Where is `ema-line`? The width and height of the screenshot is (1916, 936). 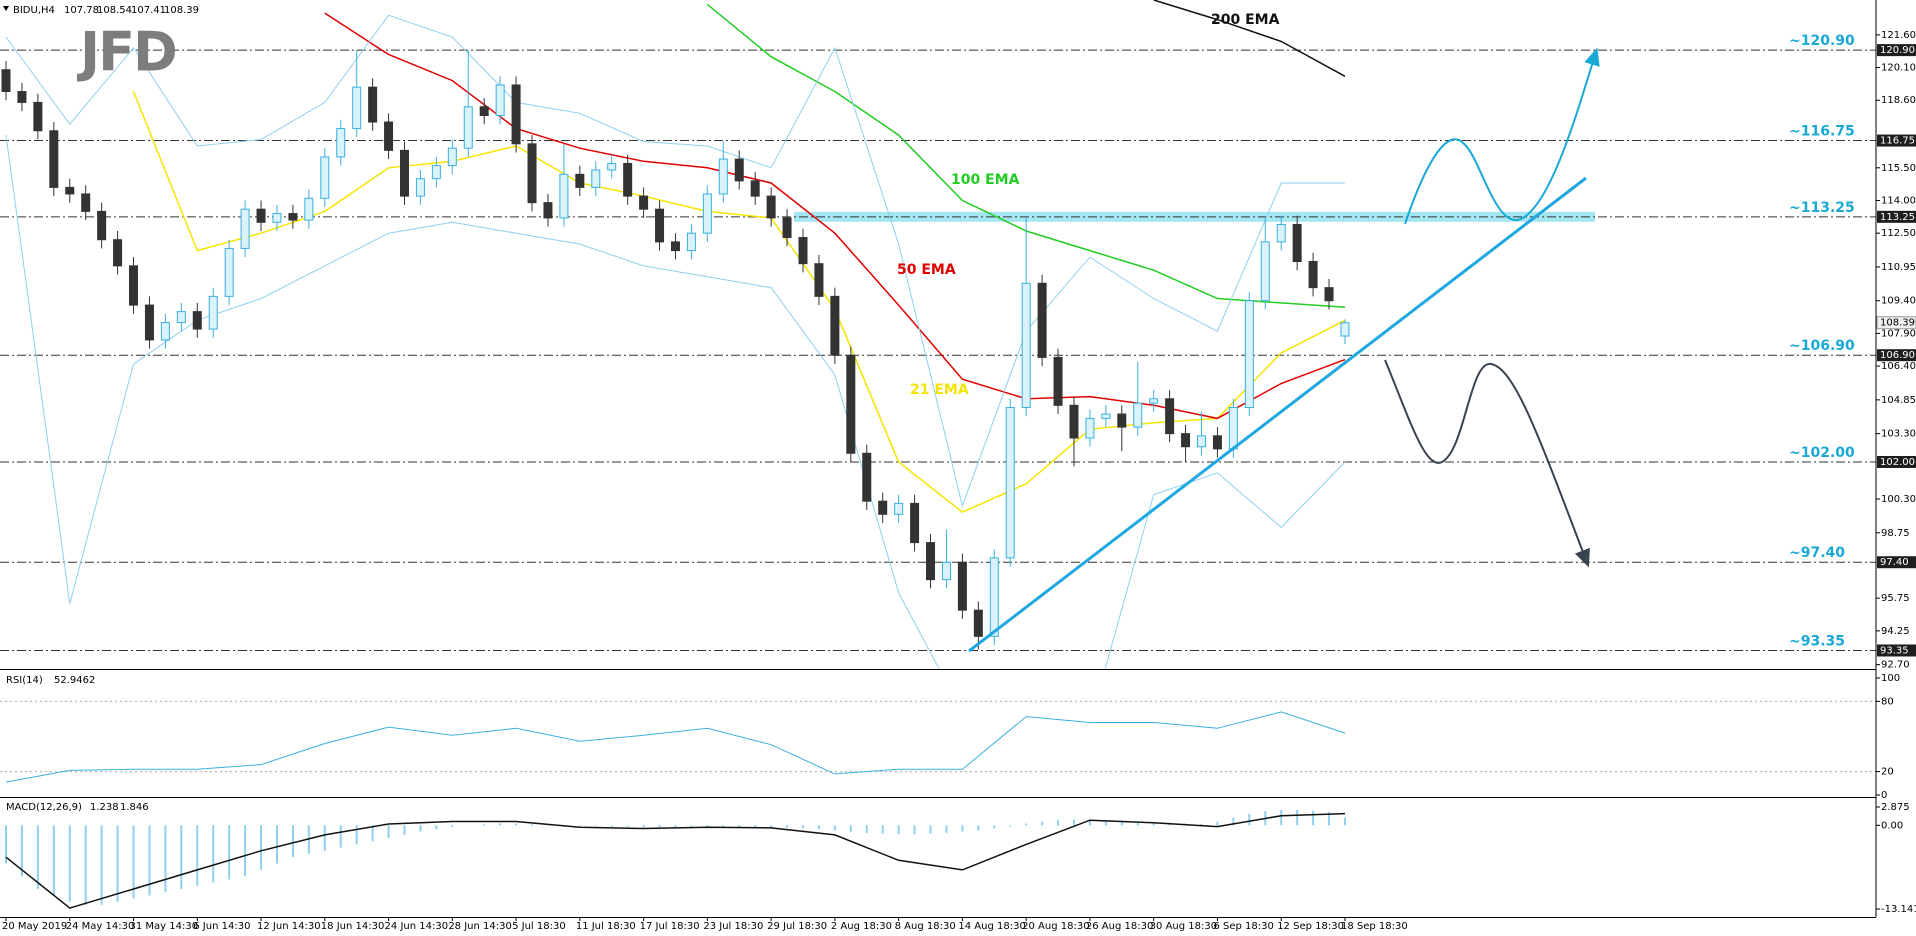 ema-line is located at coordinates (1249, 38).